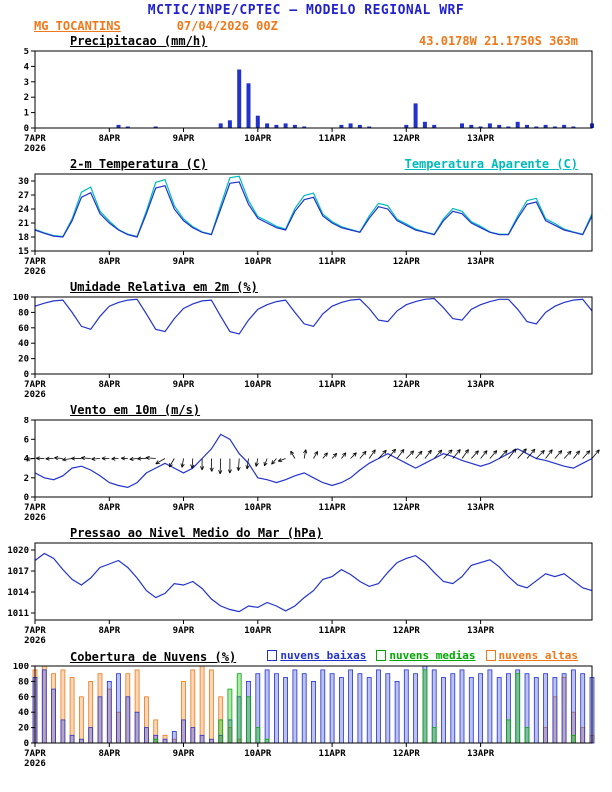  What do you see at coordinates (227, 26) in the screenshot?
I see `run-datetime: 07/04/2026 00Z` at bounding box center [227, 26].